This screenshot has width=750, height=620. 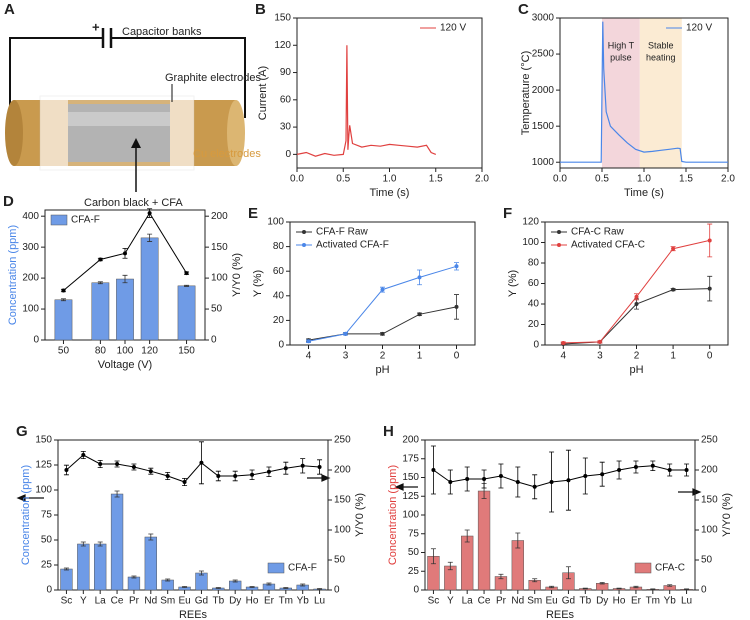 What do you see at coordinates (482, 179) in the screenshot?
I see `x-tick-label: 2.0` at bounding box center [482, 179].